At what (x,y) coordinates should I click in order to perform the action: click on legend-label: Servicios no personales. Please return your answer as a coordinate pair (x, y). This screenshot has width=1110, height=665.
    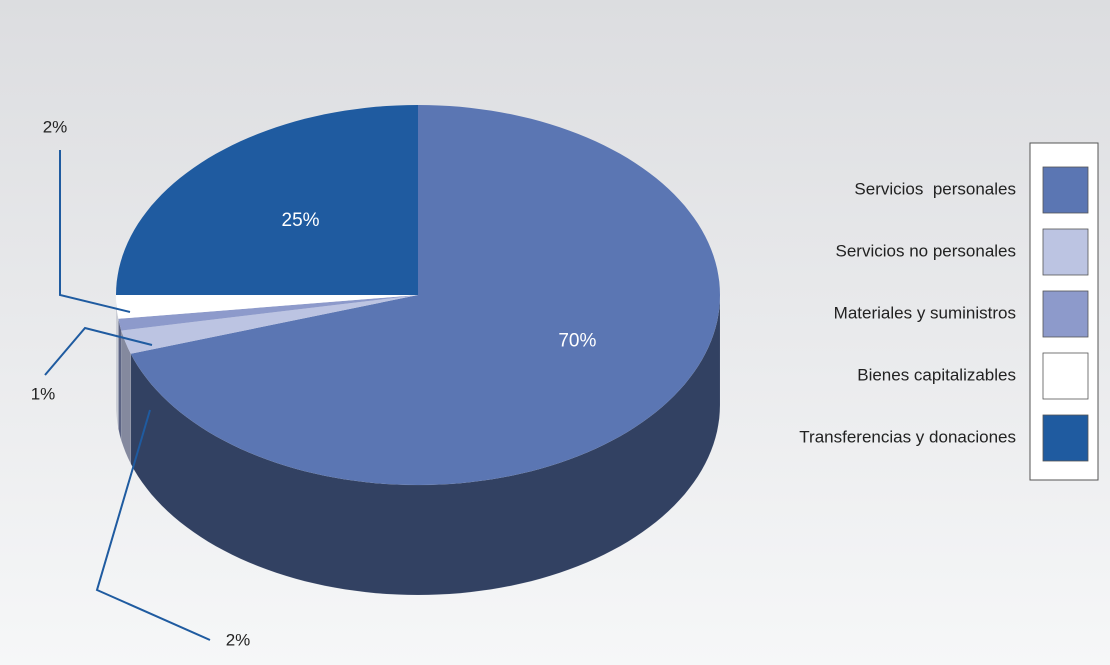
    Looking at the image, I should click on (926, 250).